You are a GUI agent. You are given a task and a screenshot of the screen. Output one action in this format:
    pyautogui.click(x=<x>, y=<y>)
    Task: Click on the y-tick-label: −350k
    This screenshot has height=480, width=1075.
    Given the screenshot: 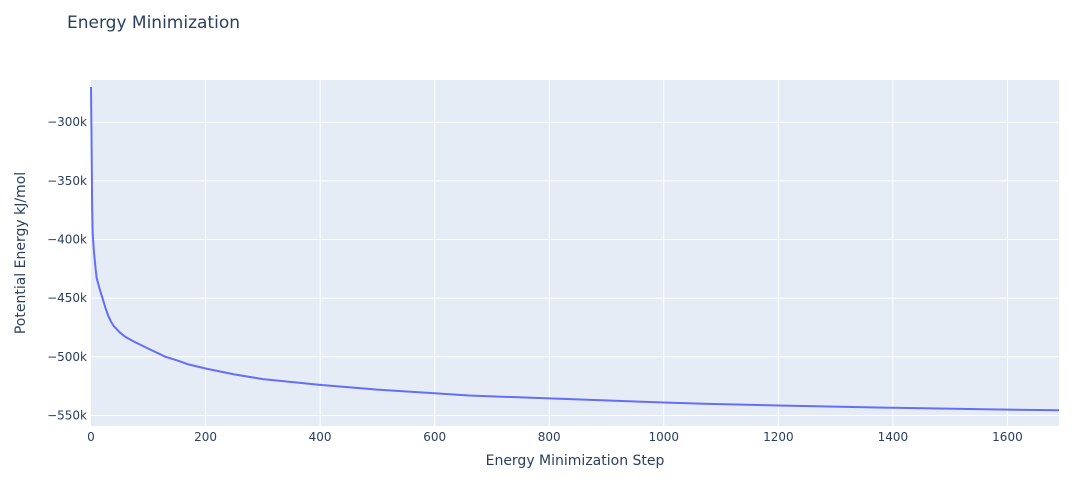 What is the action you would take?
    pyautogui.click(x=67, y=181)
    